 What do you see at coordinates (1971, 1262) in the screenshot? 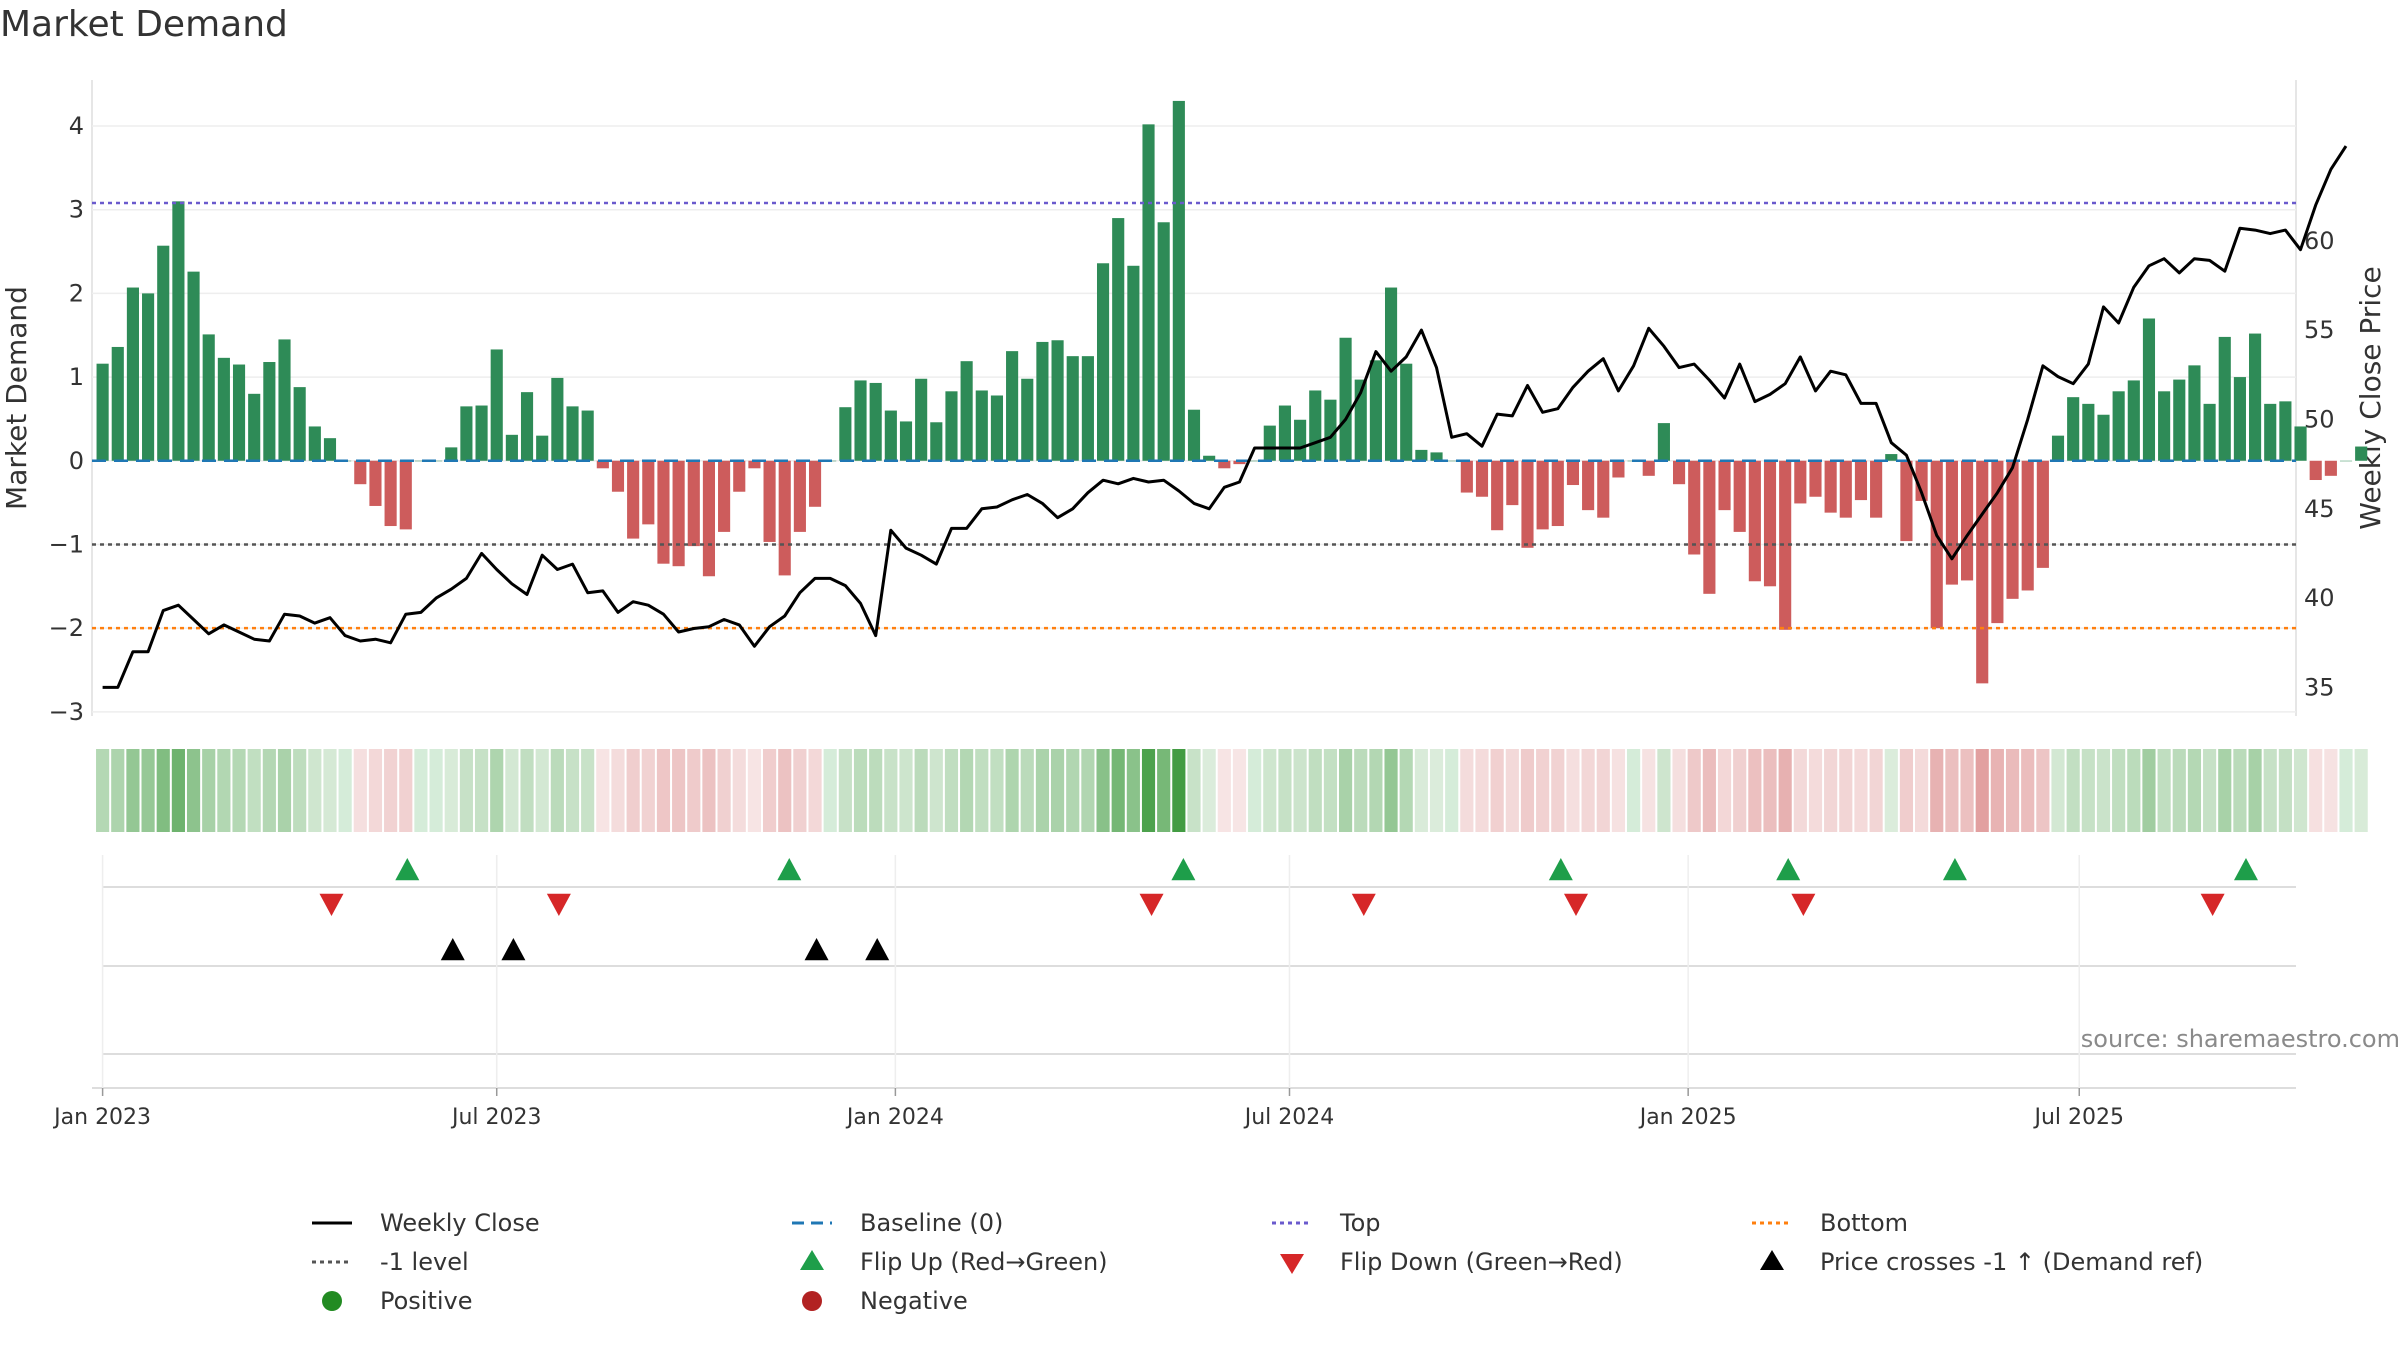
I see `legend-item: Price crosses -1 ↑ (Demand ref)` at bounding box center [1971, 1262].